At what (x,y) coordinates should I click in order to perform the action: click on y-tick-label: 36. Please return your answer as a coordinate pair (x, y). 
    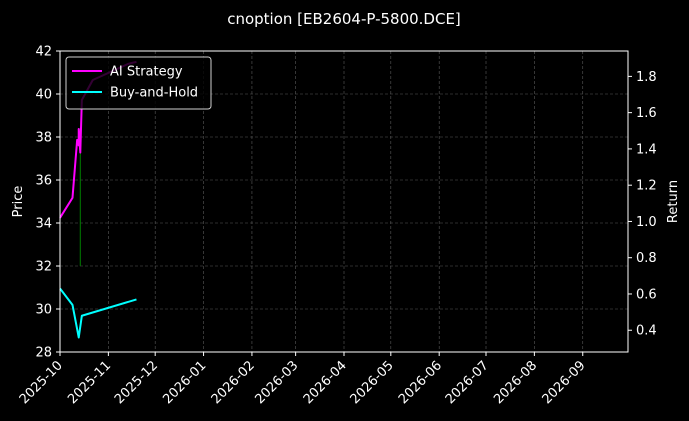
    Looking at the image, I should click on (43, 181).